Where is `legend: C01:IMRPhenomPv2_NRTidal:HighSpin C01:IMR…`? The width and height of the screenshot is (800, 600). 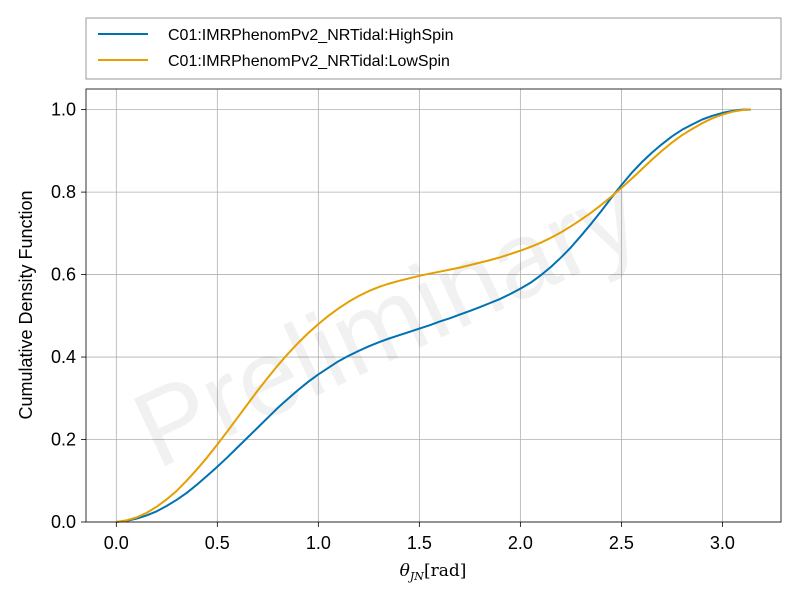 legend: C01:IMRPhenomPv2_NRTidal:HighSpin C01:IMR… is located at coordinates (433, 48).